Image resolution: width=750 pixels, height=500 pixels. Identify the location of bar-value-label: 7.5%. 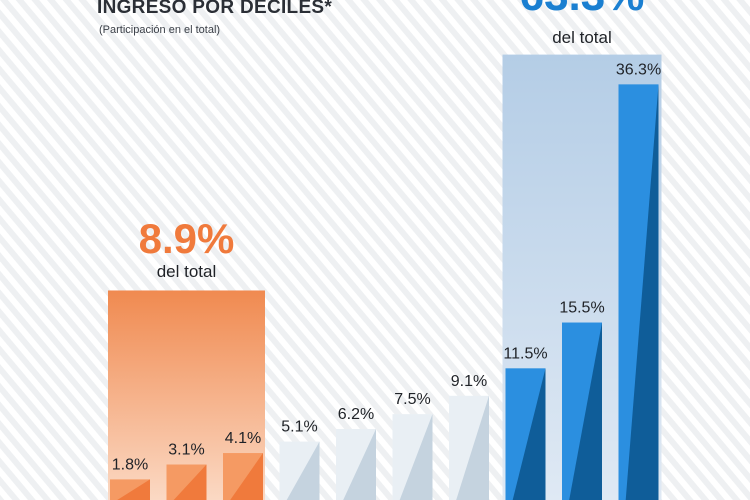
(412, 399).